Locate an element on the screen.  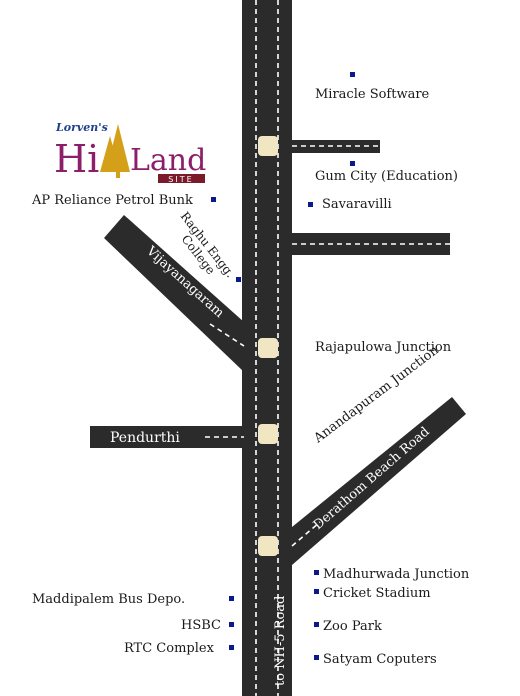
logo-tag: SITE is located at coordinates (180, 179).